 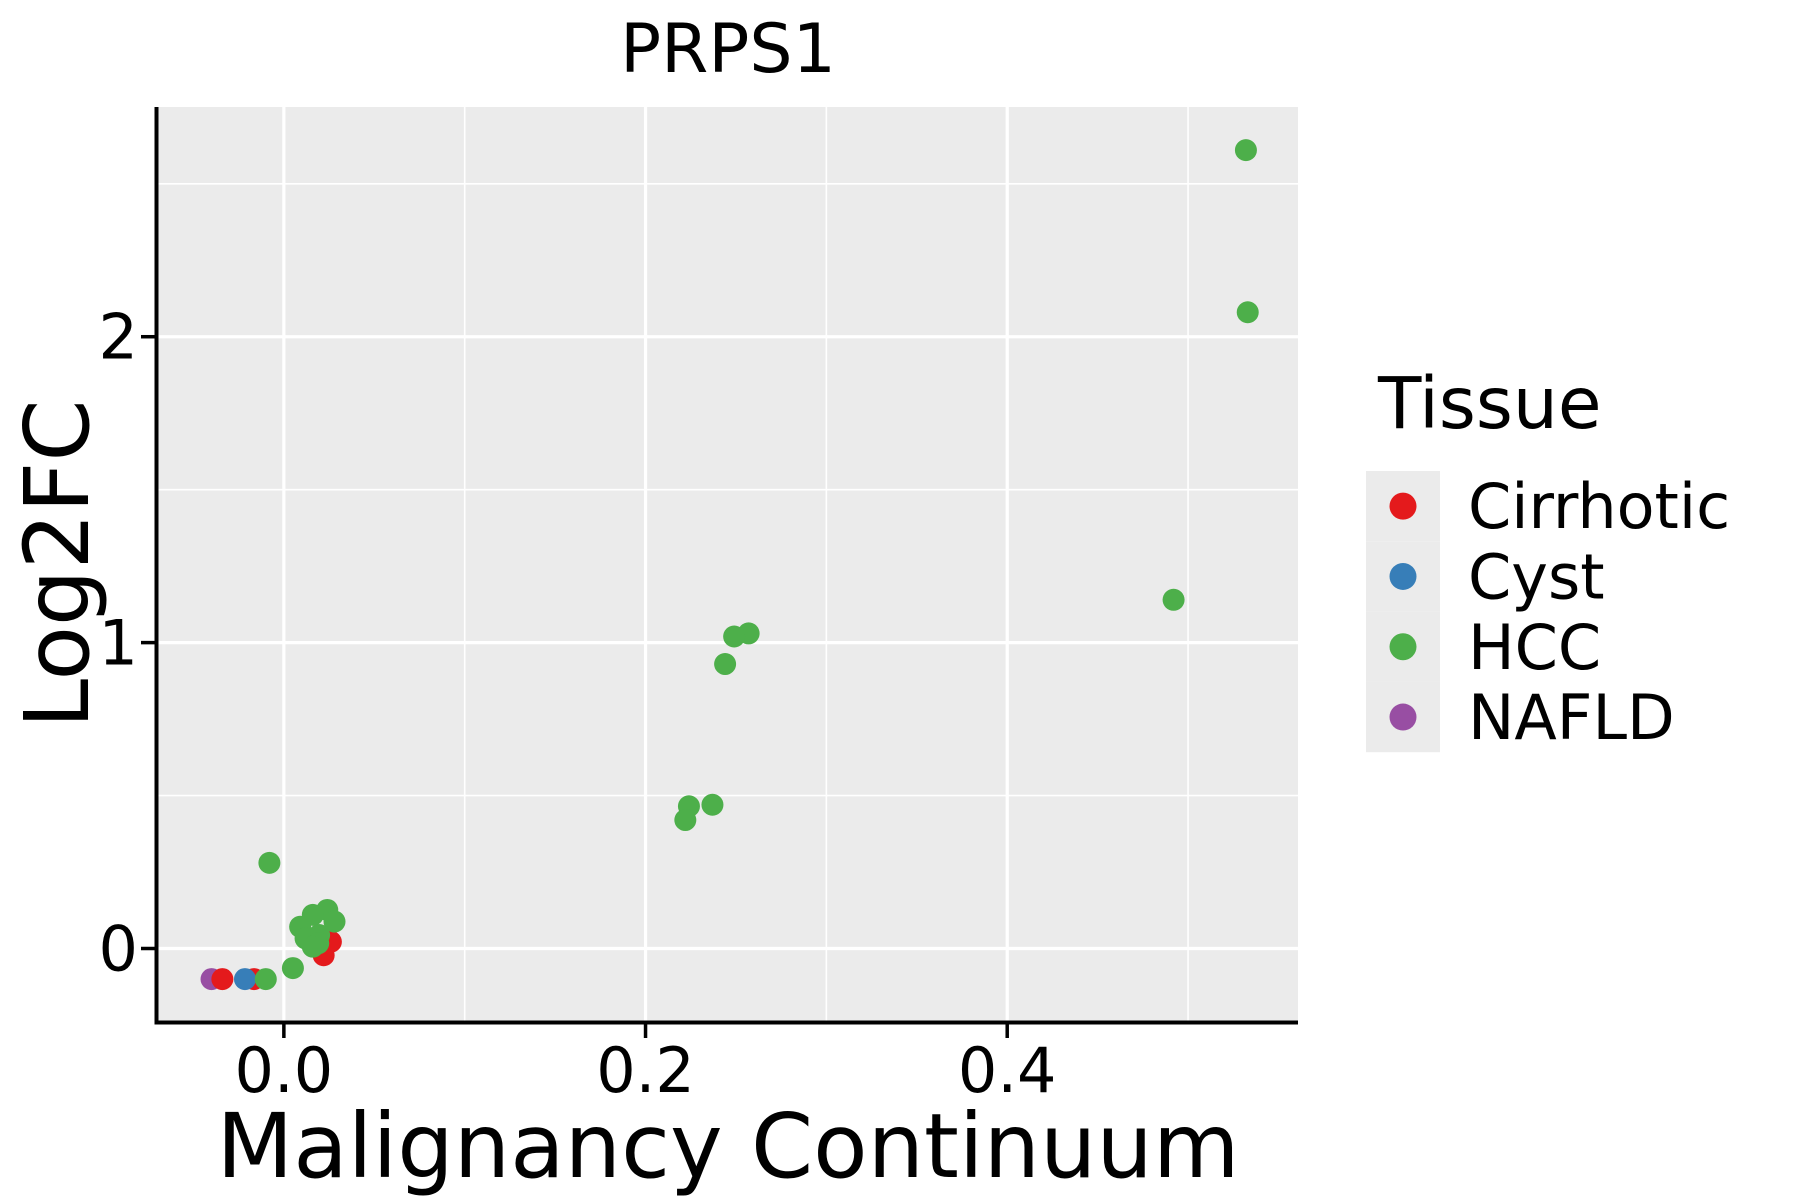 I want to click on y-tick-label: 0, so click(x=118, y=949).